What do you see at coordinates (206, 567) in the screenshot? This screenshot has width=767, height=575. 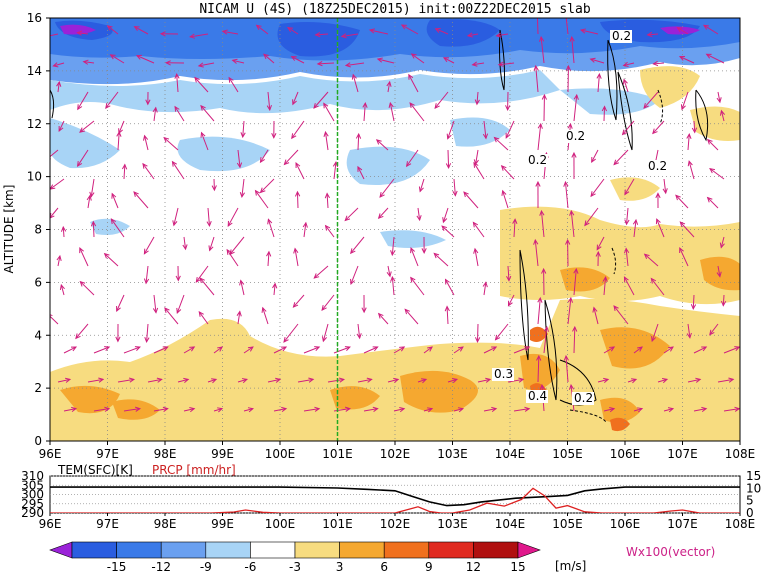 I see `colorbar-tick-label: -9` at bounding box center [206, 567].